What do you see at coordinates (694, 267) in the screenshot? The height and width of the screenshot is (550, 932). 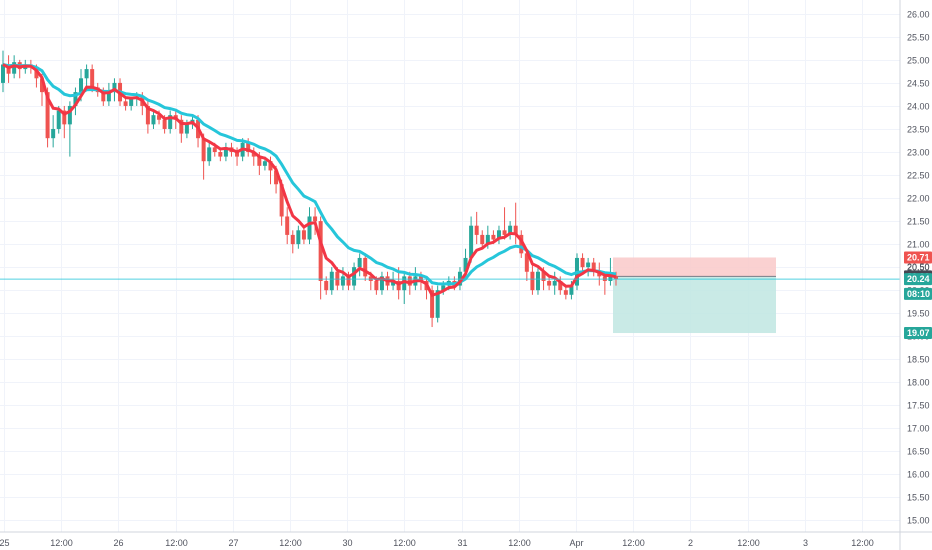 I see `stop-loss-zone` at bounding box center [694, 267].